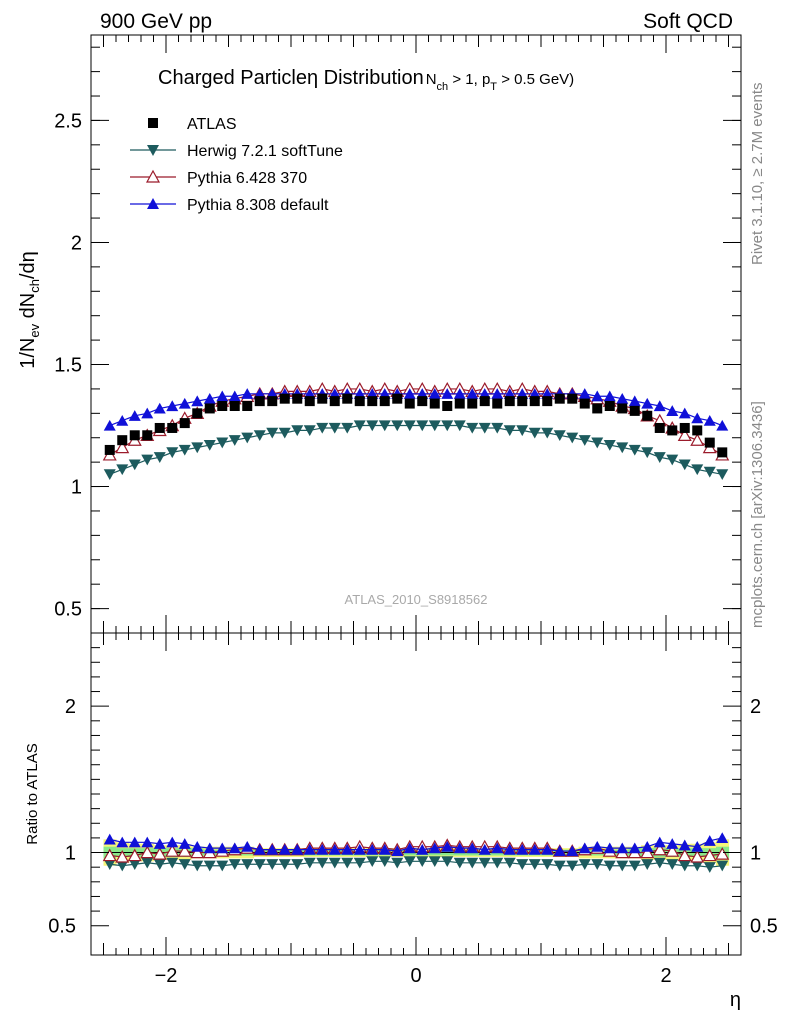 The image size is (786, 1024). Describe the element at coordinates (68, 610) in the screenshot. I see `main-ytick-label: 0.5` at that location.